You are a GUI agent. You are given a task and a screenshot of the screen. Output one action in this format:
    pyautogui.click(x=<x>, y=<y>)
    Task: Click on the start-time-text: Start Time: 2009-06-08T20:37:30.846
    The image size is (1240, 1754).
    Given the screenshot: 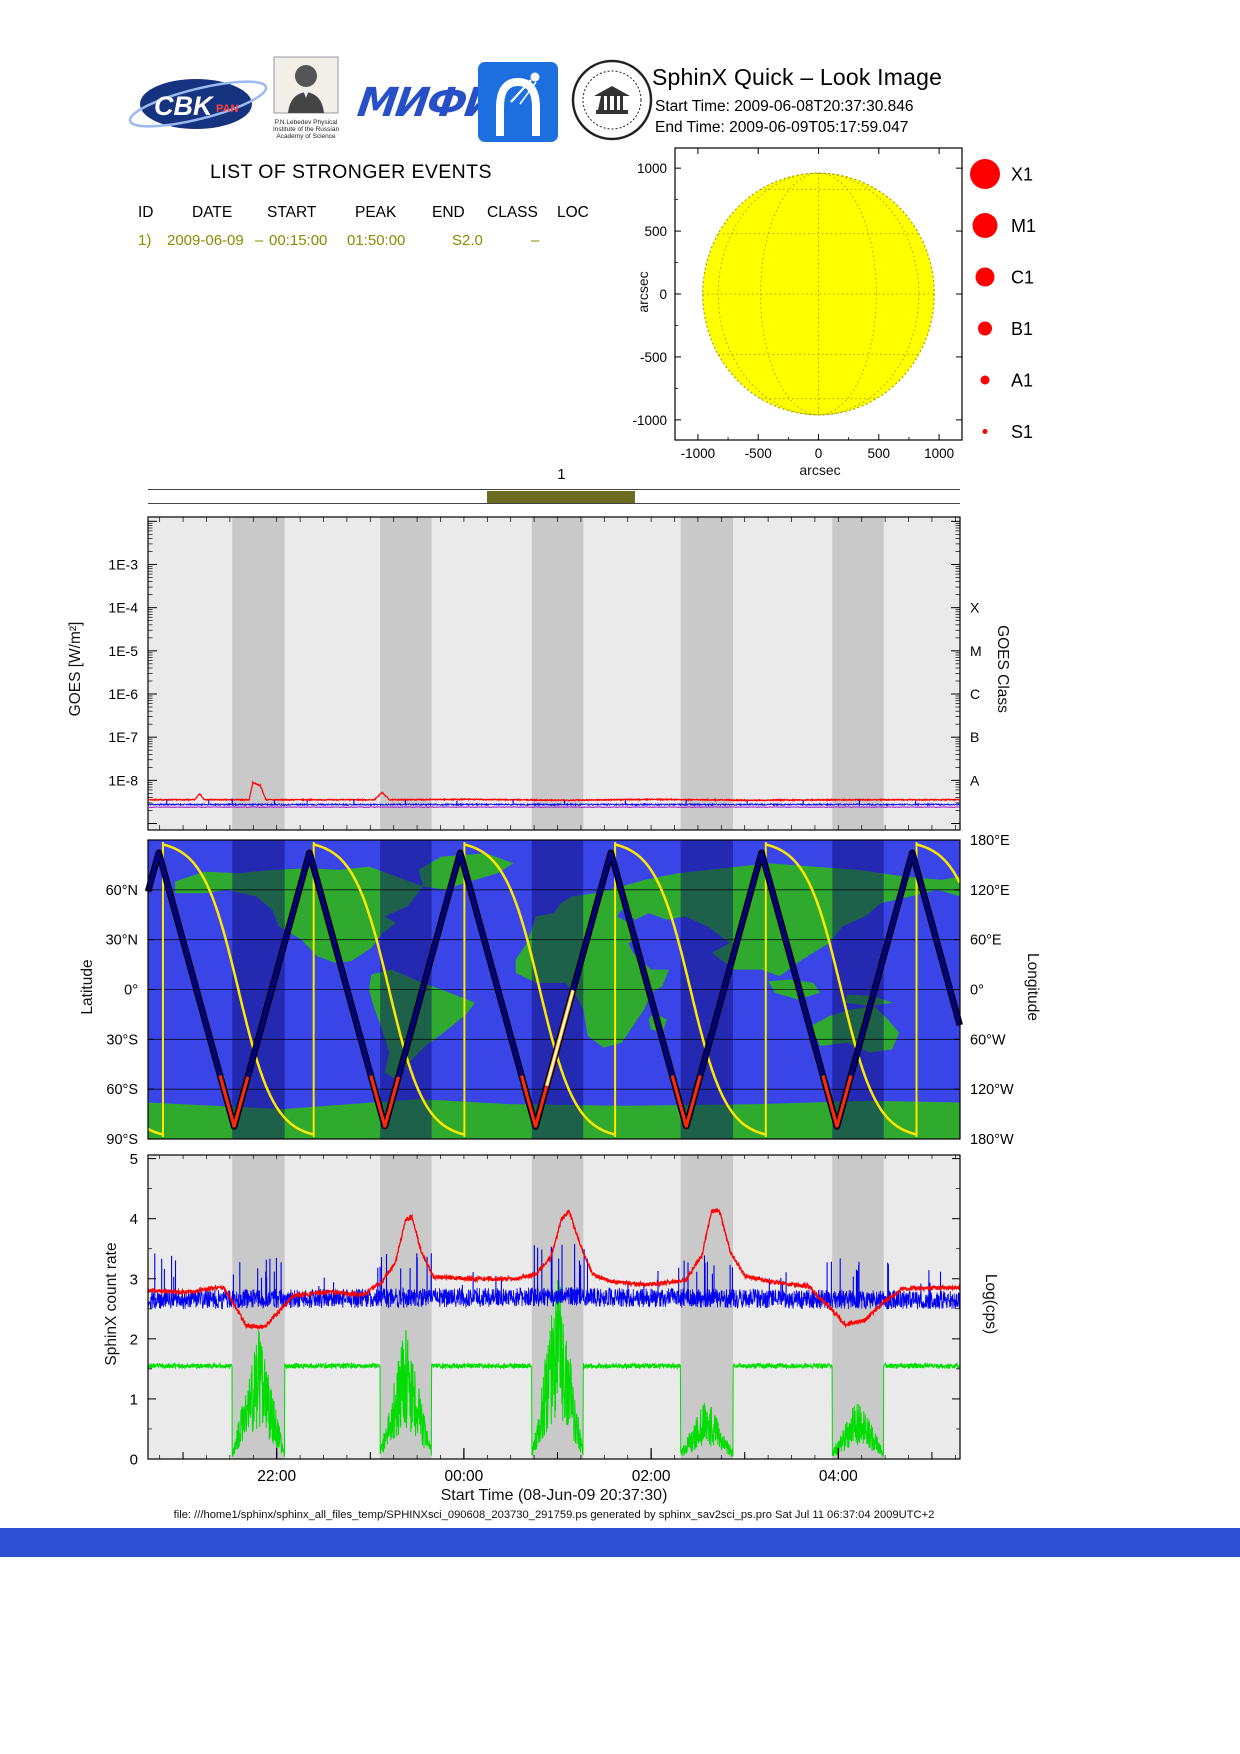 What is the action you would take?
    pyautogui.click(x=784, y=106)
    